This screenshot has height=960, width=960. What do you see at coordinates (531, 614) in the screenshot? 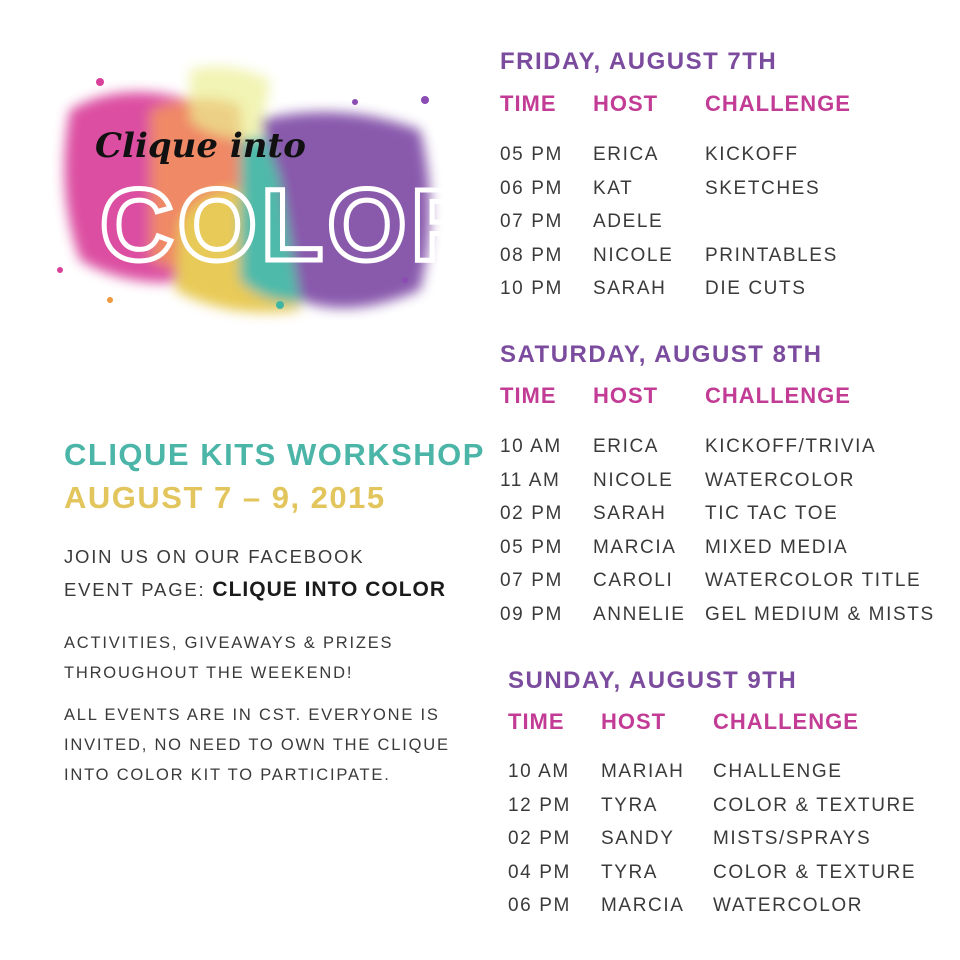
I see `row-time: 09 PM` at bounding box center [531, 614].